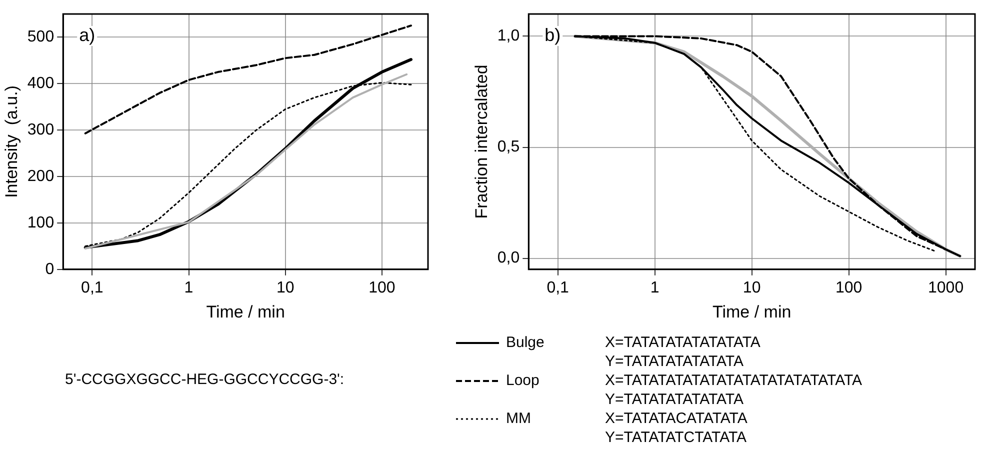 The image size is (987, 469). Describe the element at coordinates (508, 147) in the screenshot. I see `y-tick-label: 0,5` at that location.